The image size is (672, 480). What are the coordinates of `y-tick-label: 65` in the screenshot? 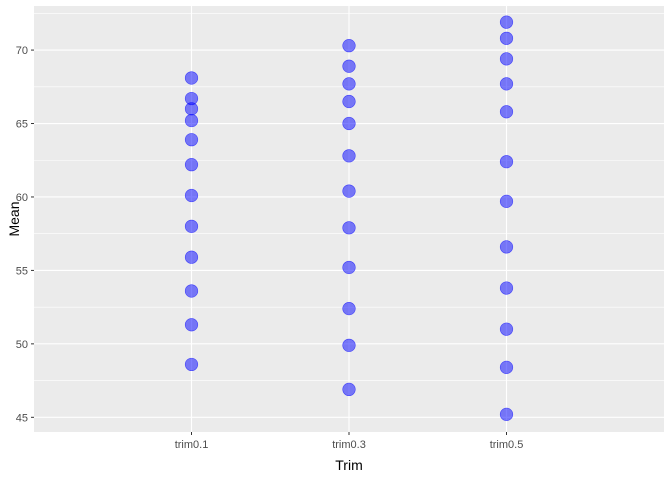 It's located at (22, 125).